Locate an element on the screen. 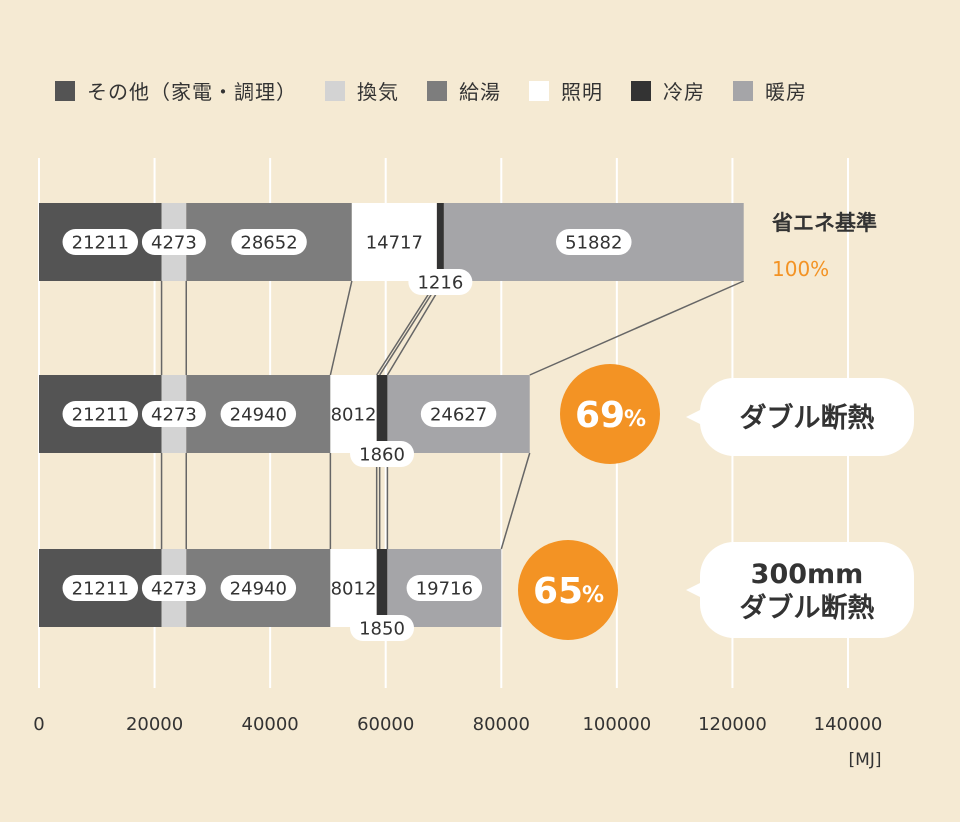 The image size is (960, 822). percent-value: 65 is located at coordinates (558, 591).